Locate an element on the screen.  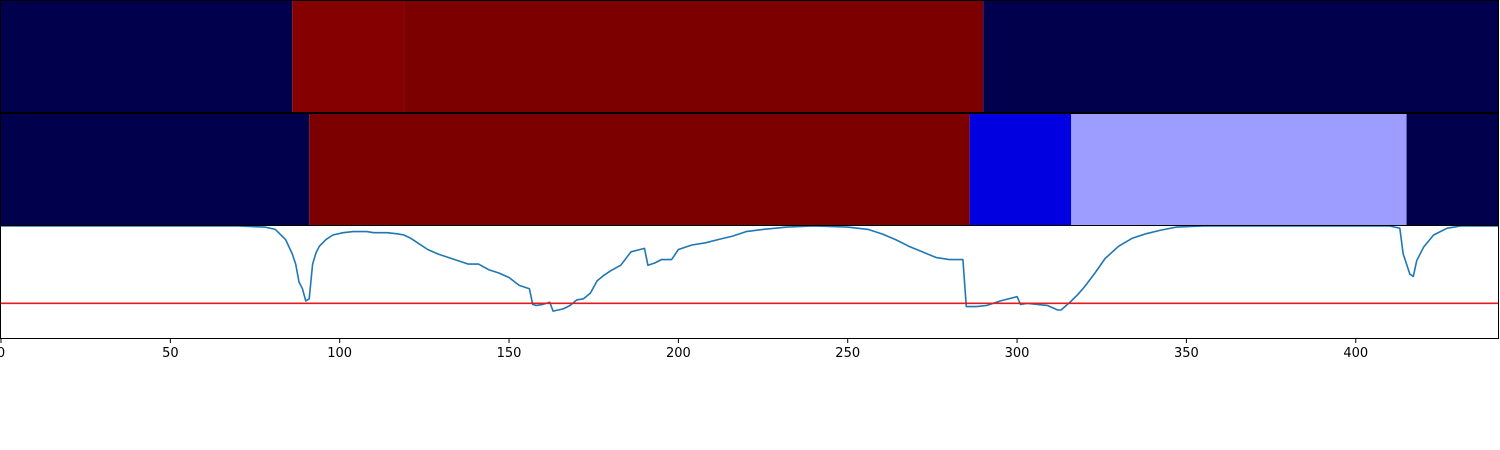
x-axis: 0 50 100 150 200 250 300 350 400 is located at coordinates (684, 349).